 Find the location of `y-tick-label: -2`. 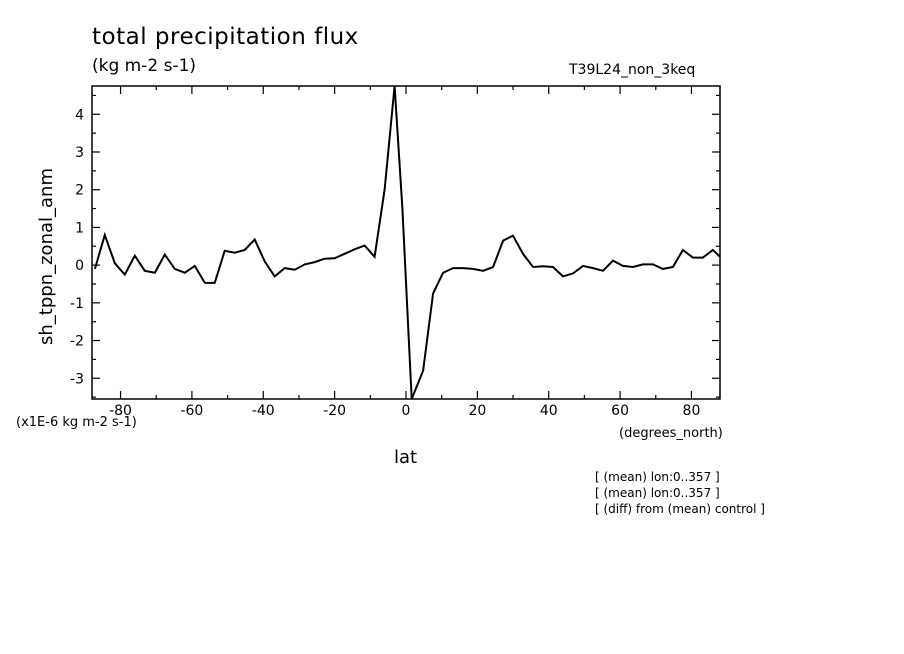

y-tick-label: -2 is located at coordinates (77, 342).